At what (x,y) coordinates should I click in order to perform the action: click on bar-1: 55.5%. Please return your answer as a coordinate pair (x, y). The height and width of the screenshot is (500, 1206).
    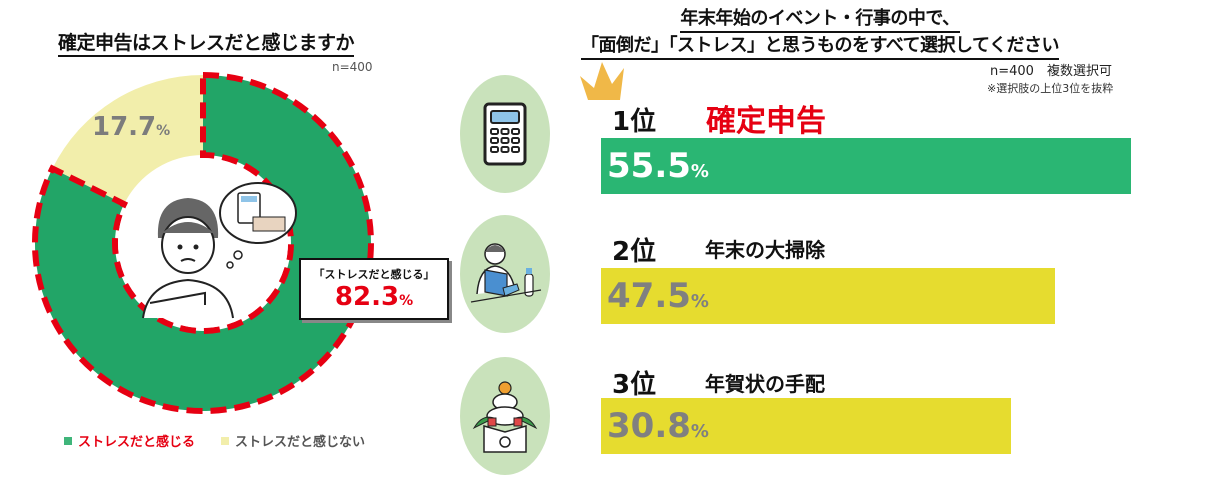
    Looking at the image, I should click on (866, 166).